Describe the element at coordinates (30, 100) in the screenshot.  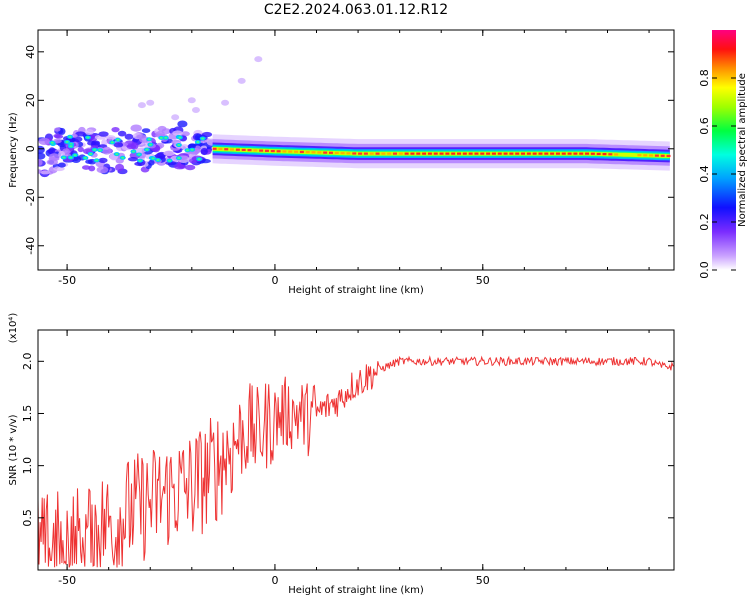
I see `spectrogram-ytick-label: 20` at that location.